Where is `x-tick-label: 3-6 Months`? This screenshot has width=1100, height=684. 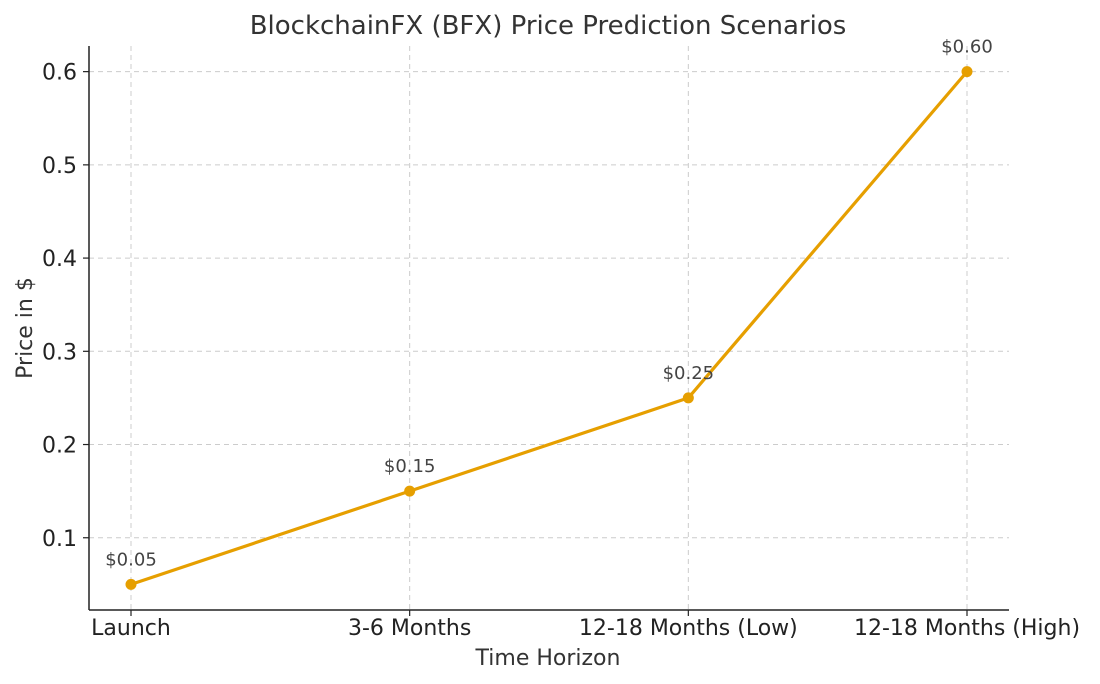 x-tick-label: 3-6 Months is located at coordinates (409, 628).